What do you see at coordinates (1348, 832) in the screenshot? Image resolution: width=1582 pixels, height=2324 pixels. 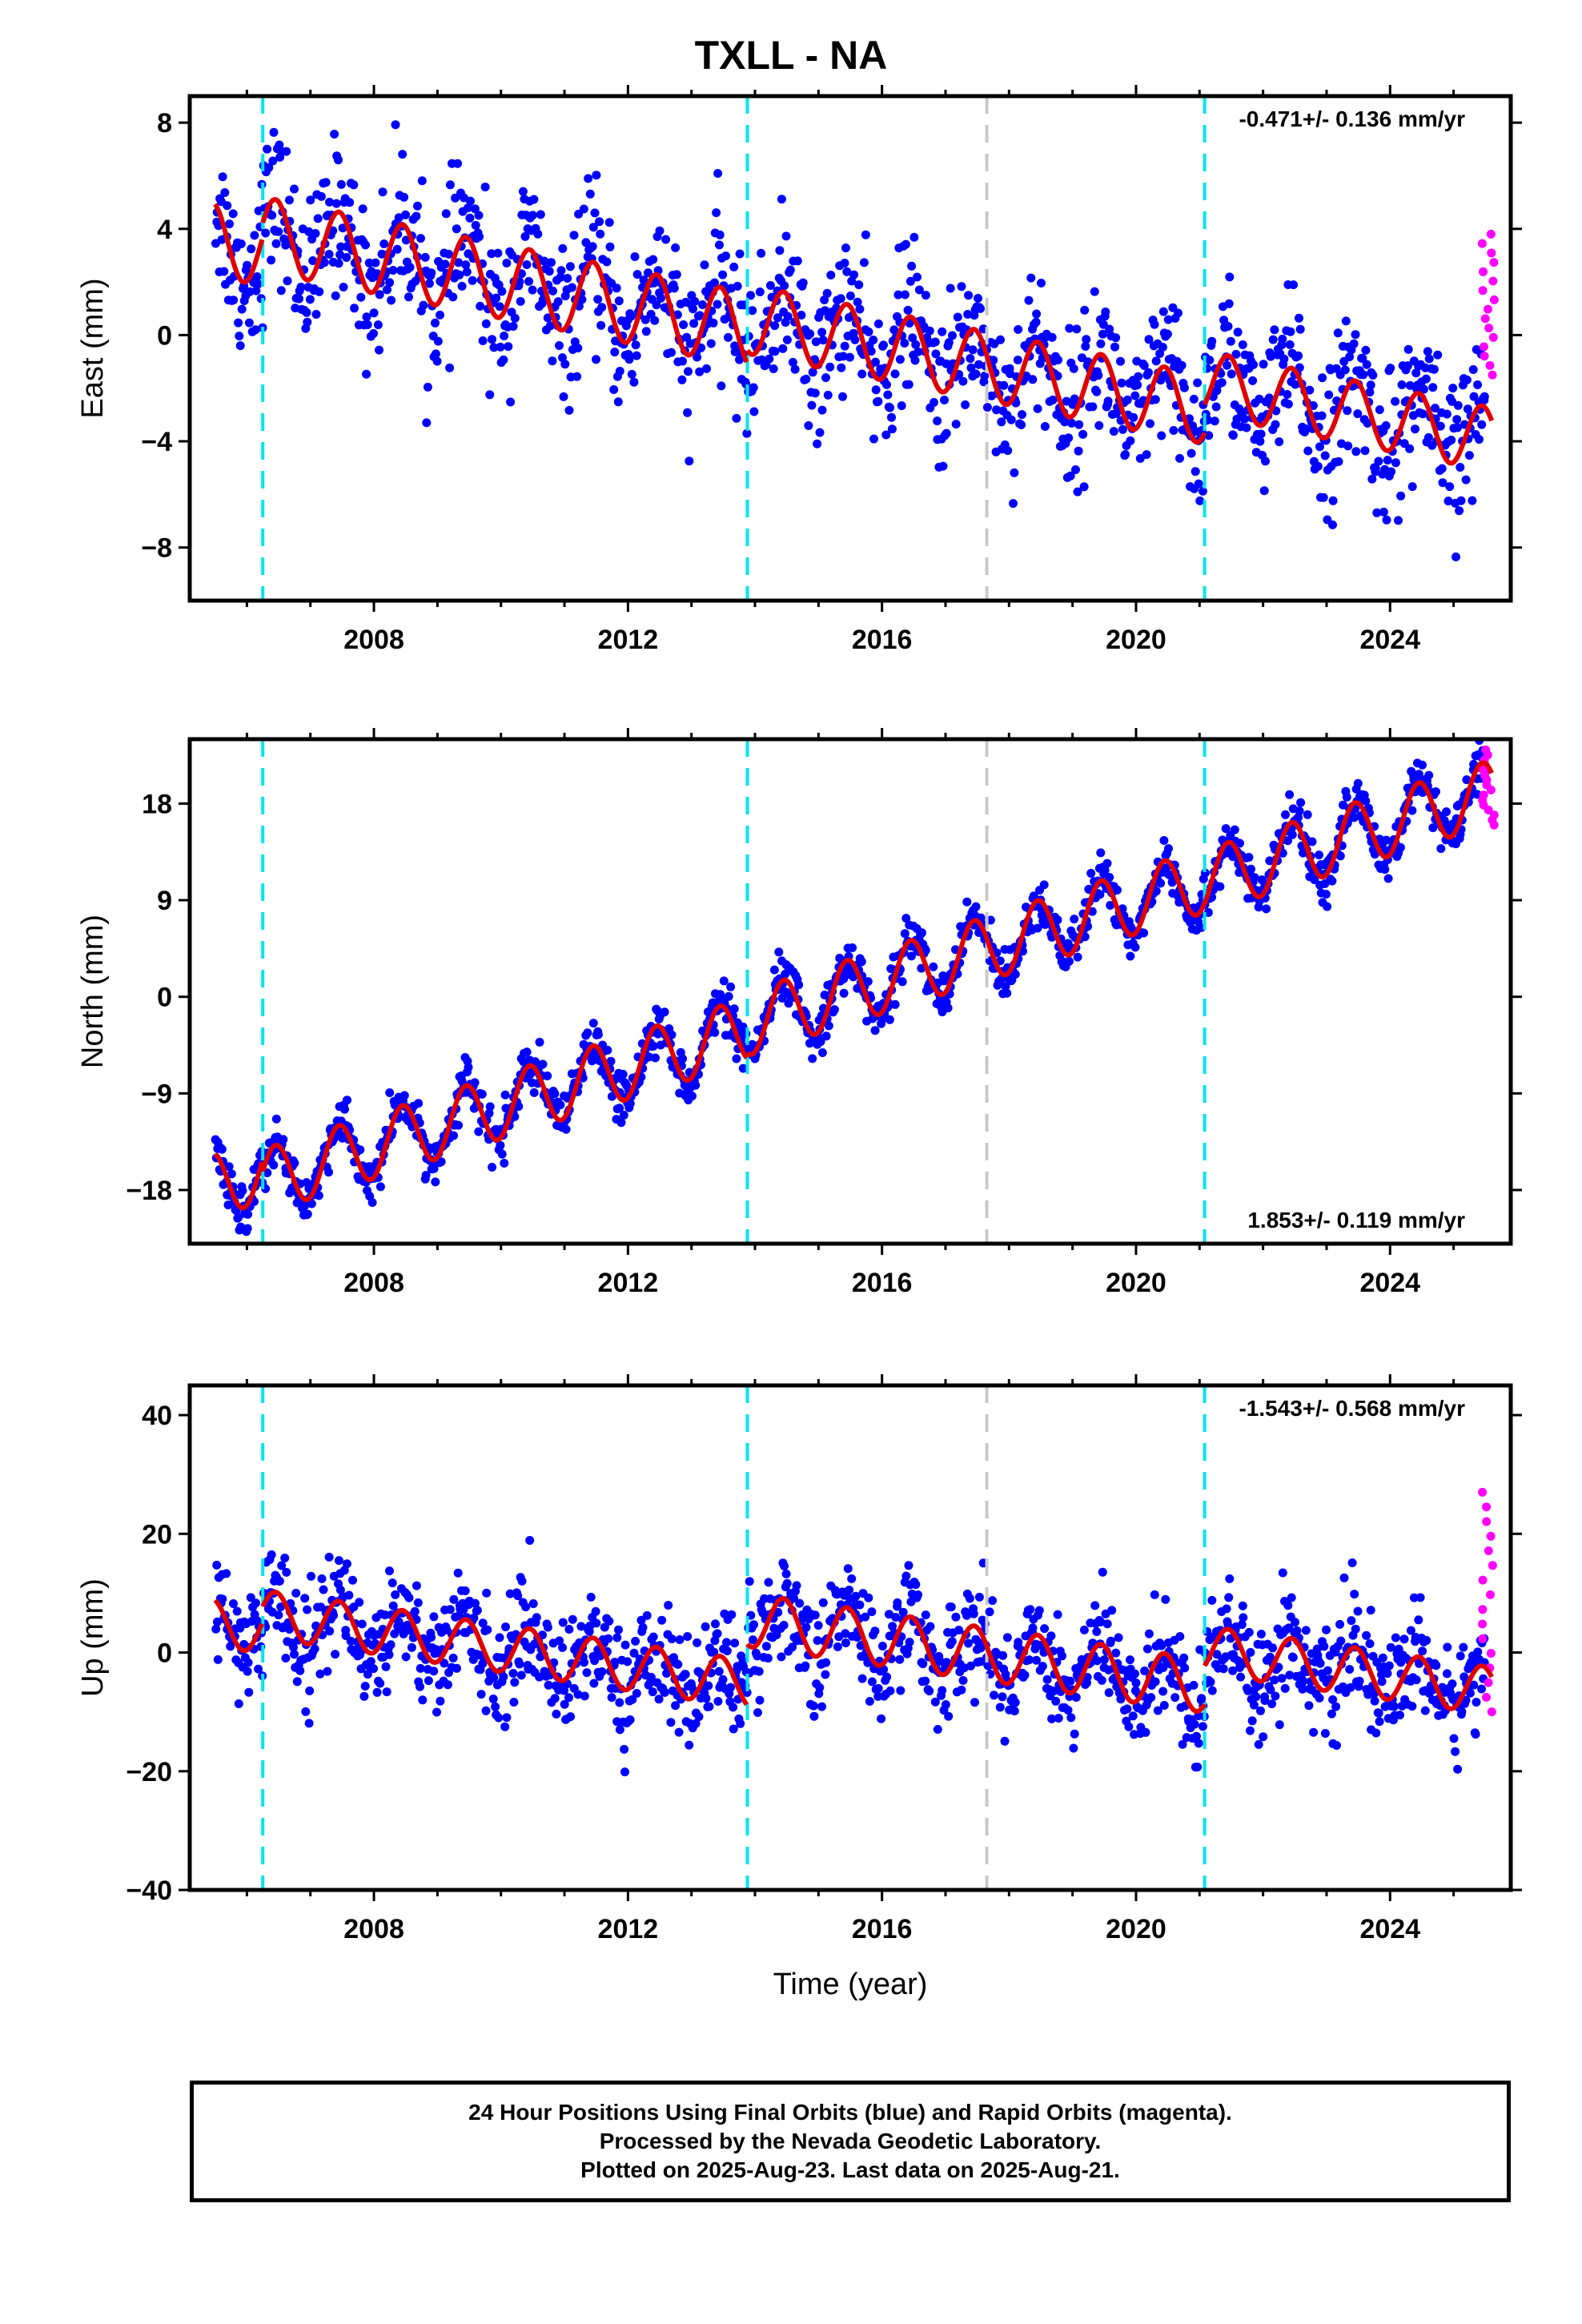 I see `model-fit-line` at bounding box center [1348, 832].